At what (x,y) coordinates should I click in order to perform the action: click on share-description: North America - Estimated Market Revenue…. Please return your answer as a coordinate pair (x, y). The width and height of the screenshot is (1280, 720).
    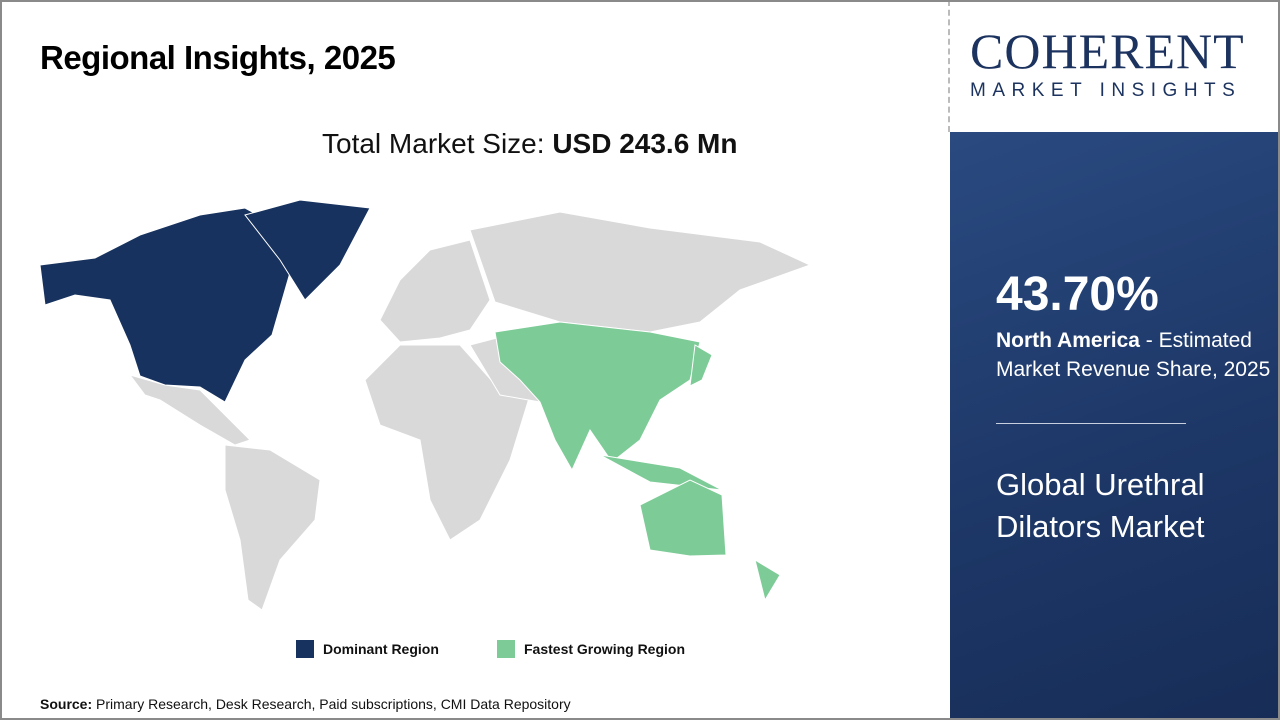
    Looking at the image, I should click on (1136, 355).